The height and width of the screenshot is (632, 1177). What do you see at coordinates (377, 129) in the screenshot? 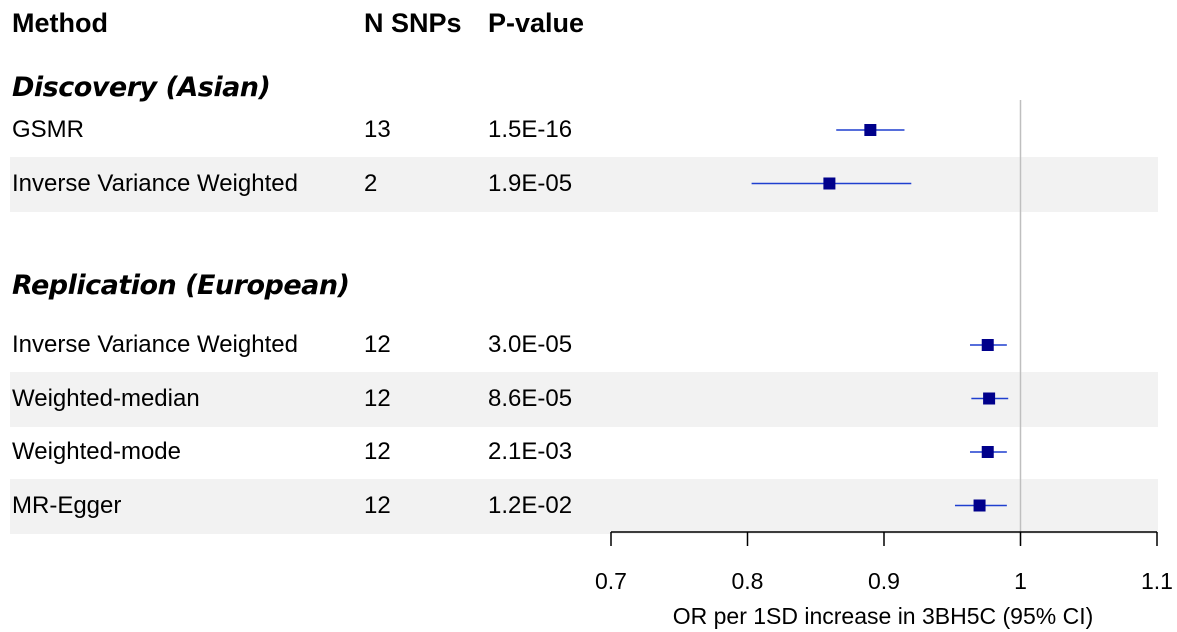
I see `n-snps-value: 13` at bounding box center [377, 129].